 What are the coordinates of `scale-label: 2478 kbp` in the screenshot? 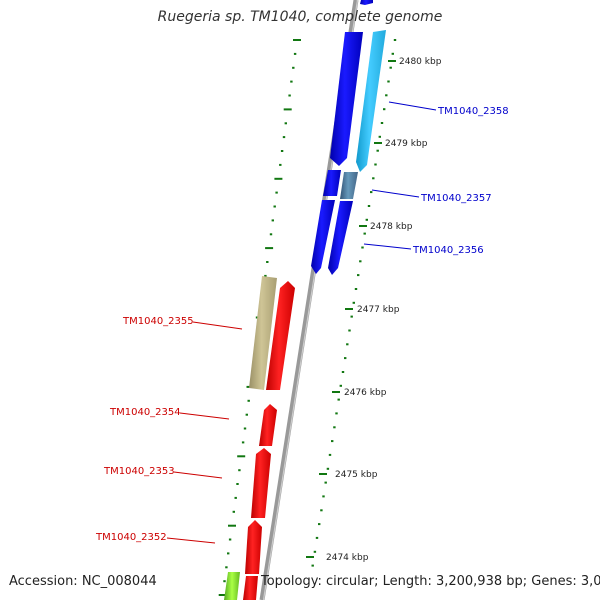 It's located at (391, 227).